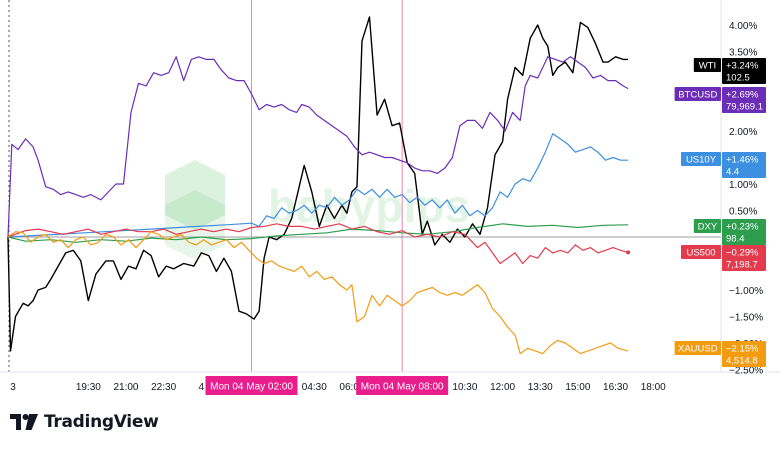  What do you see at coordinates (742, 95) in the screenshot?
I see `series-change-btcusd: +2.69%` at bounding box center [742, 95].